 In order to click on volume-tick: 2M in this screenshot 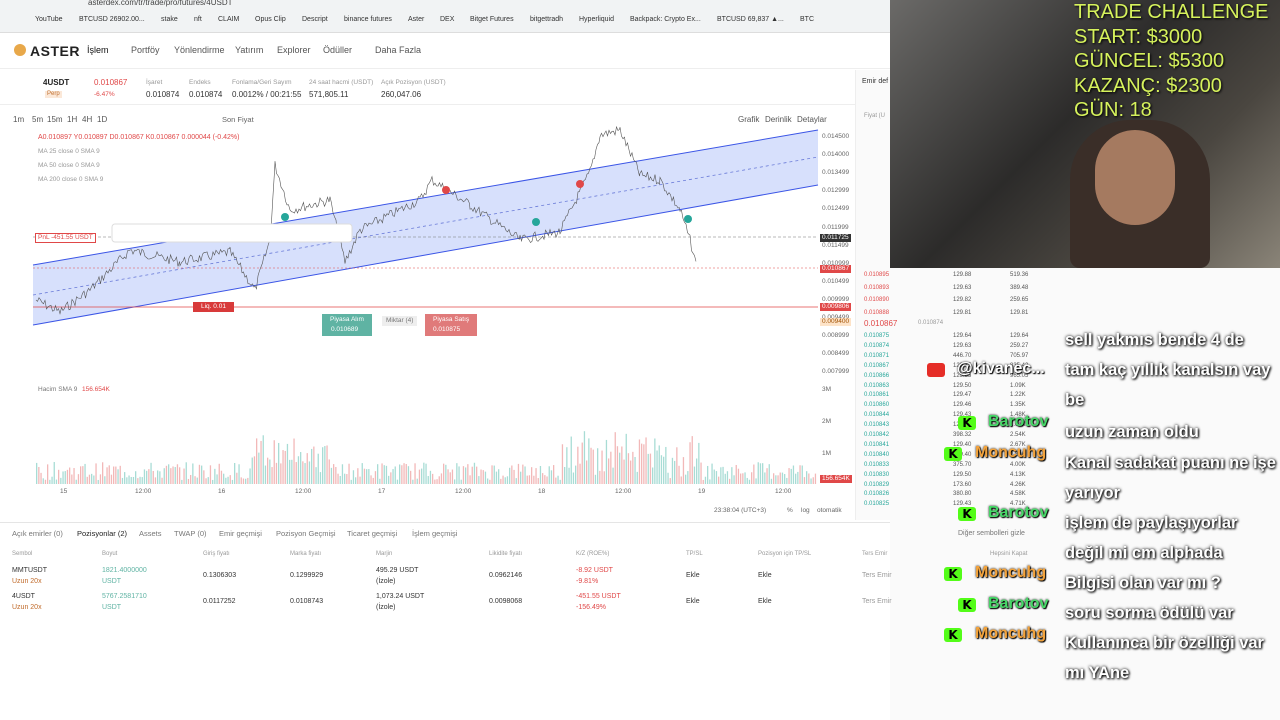, I will do `click(827, 421)`.